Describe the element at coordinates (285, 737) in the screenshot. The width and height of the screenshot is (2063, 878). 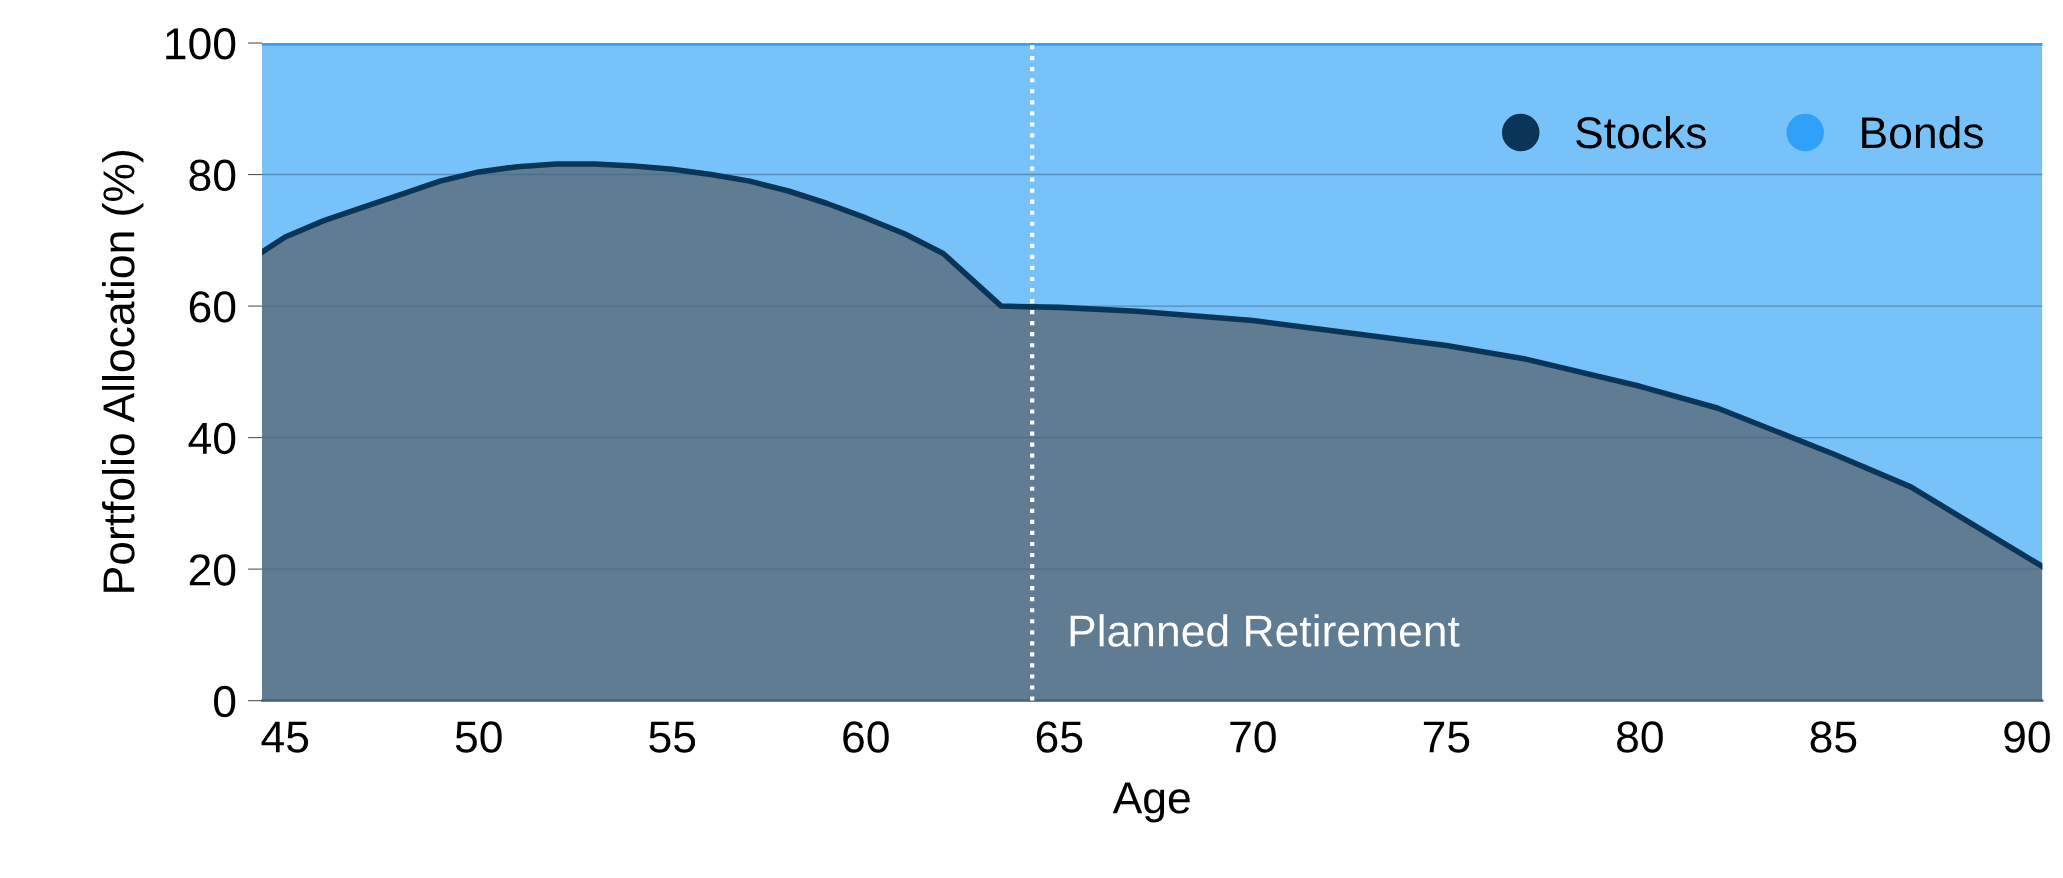
I see `x-tick-label: 45` at that location.